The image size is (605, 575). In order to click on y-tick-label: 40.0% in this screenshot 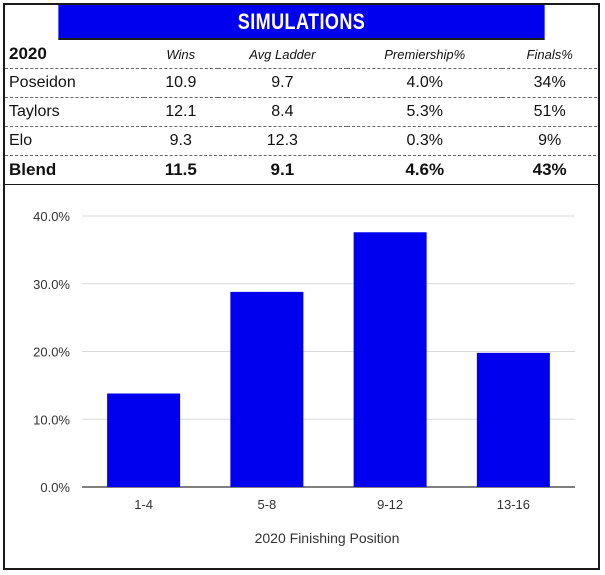, I will do `click(51, 216)`.